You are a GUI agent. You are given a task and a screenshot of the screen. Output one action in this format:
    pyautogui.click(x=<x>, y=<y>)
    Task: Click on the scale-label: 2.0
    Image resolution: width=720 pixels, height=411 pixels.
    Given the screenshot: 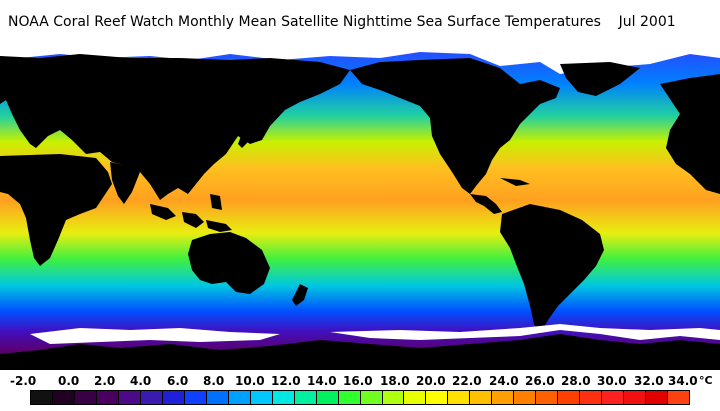 What is the action you would take?
    pyautogui.click(x=105, y=381)
    